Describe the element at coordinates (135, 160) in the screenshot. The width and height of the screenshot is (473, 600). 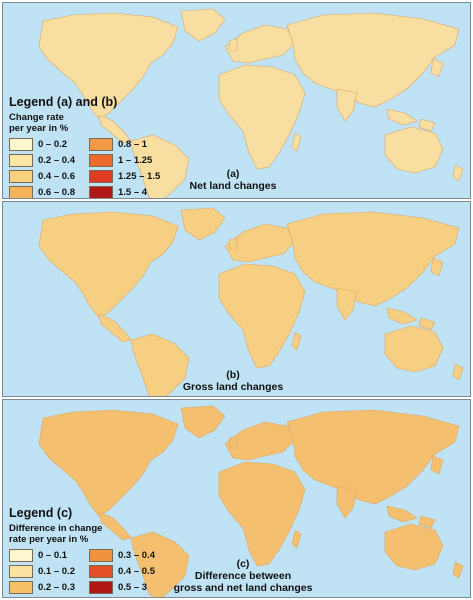
I see `legend-label: 1 – 1.25` at that location.